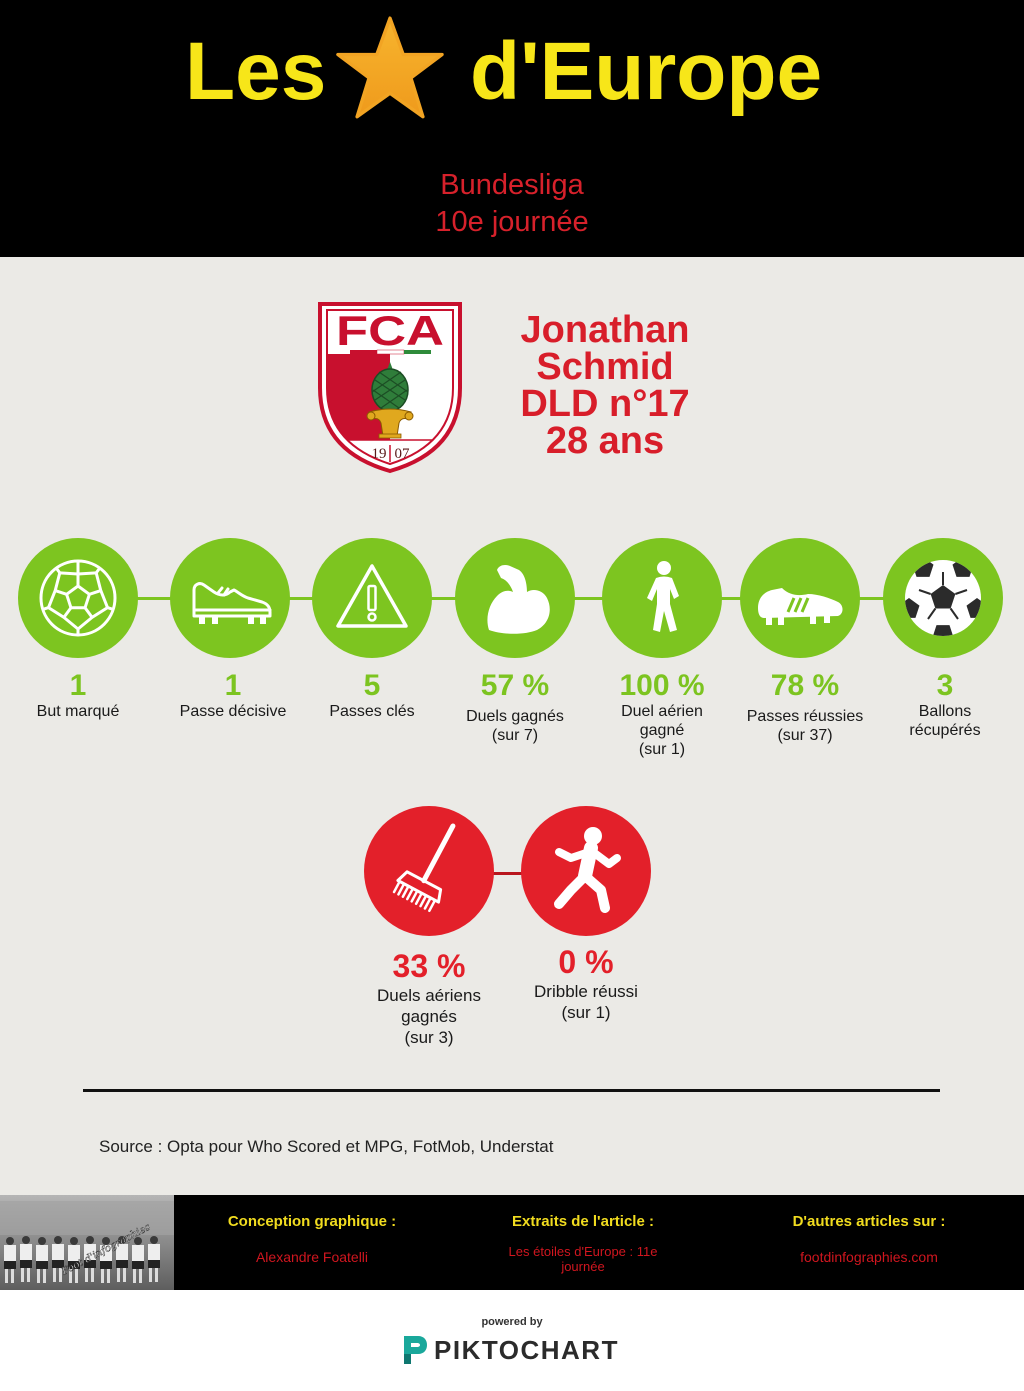 The height and width of the screenshot is (1391, 1024). I want to click on player-info: Jonathan Schmid DLD n°17 28 ans, so click(605, 385).